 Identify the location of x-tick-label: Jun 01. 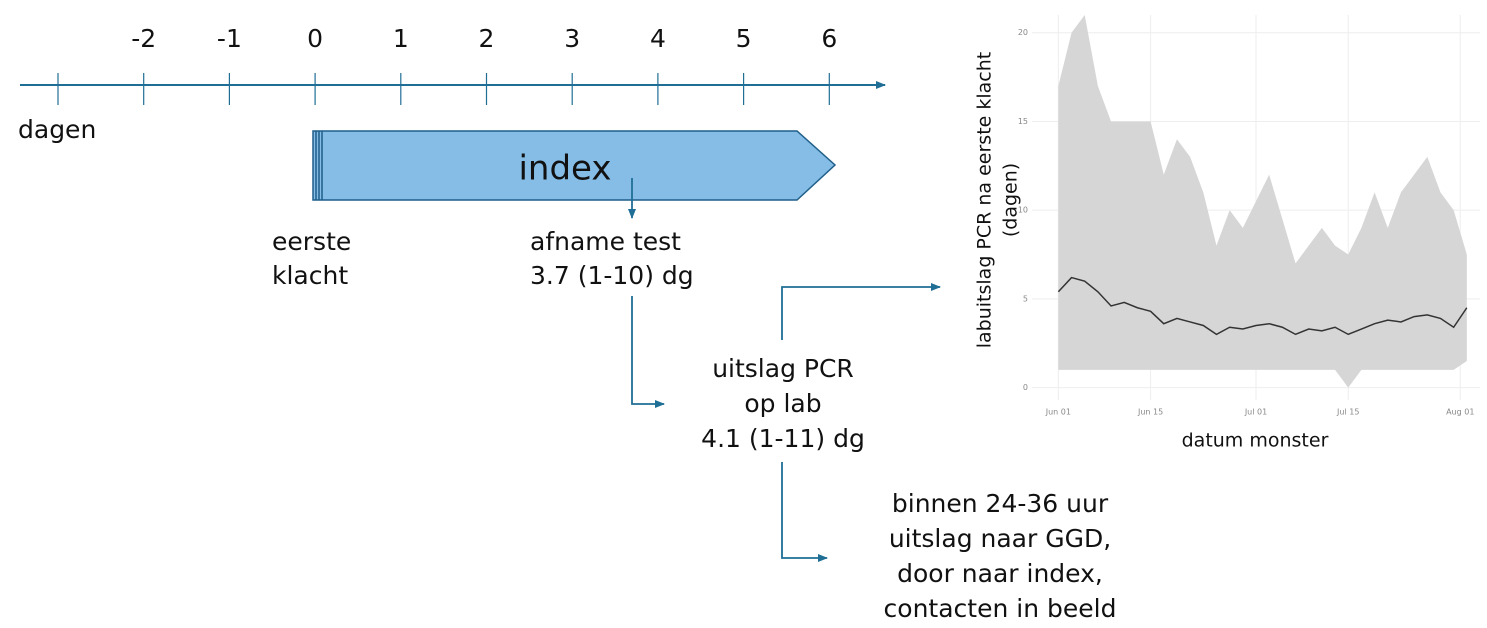
(1058, 412).